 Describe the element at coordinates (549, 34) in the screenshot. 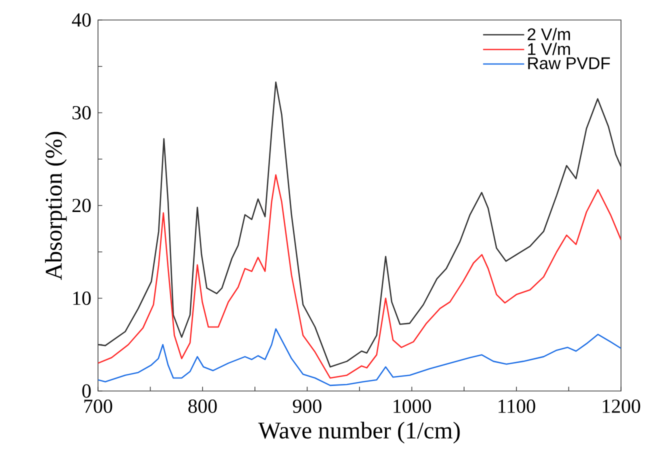

I see `legend-label: 2 V/m` at that location.